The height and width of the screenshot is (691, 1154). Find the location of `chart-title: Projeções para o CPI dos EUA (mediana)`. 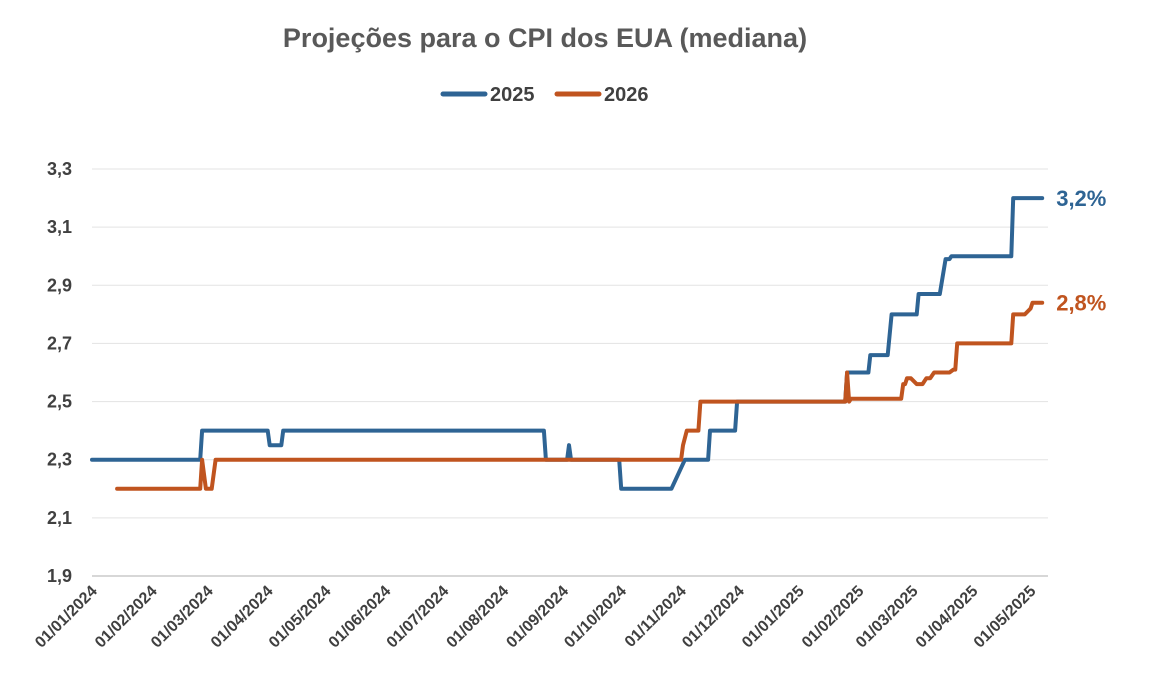

chart-title: Projeções para o CPI dos EUA (mediana) is located at coordinates (545, 38).